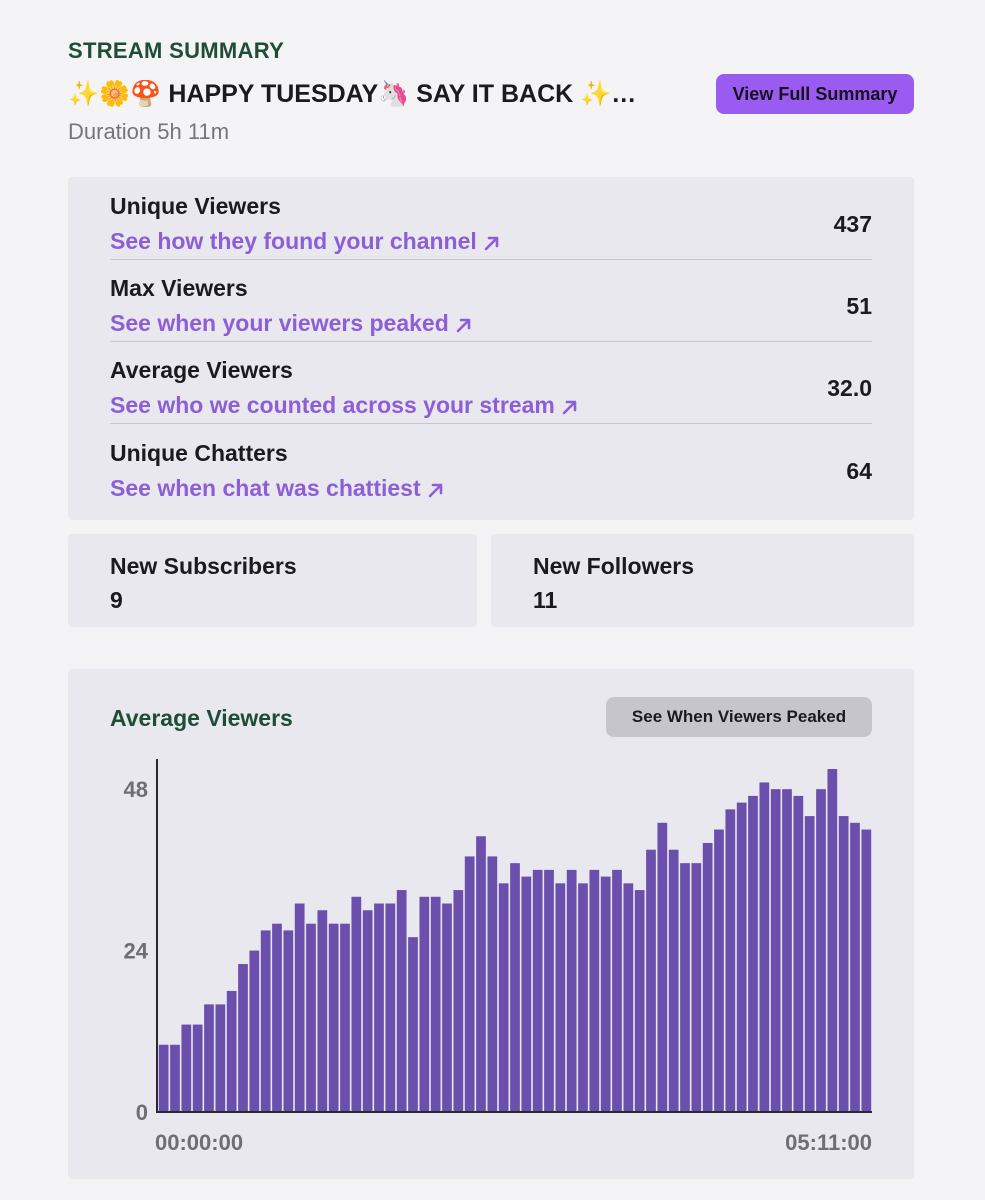  Describe the element at coordinates (859, 306) in the screenshot. I see `stat-value: 51` at that location.